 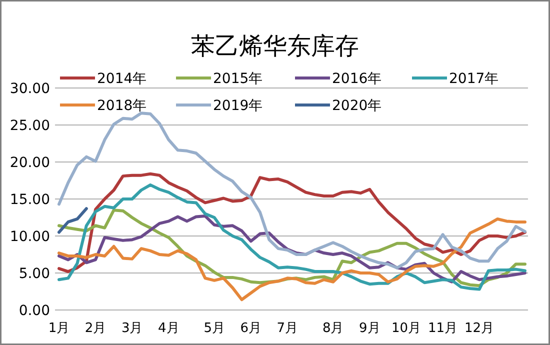 What do you see at coordinates (287, 328) in the screenshot?
I see `x-tick-label: 7月` at bounding box center [287, 328].